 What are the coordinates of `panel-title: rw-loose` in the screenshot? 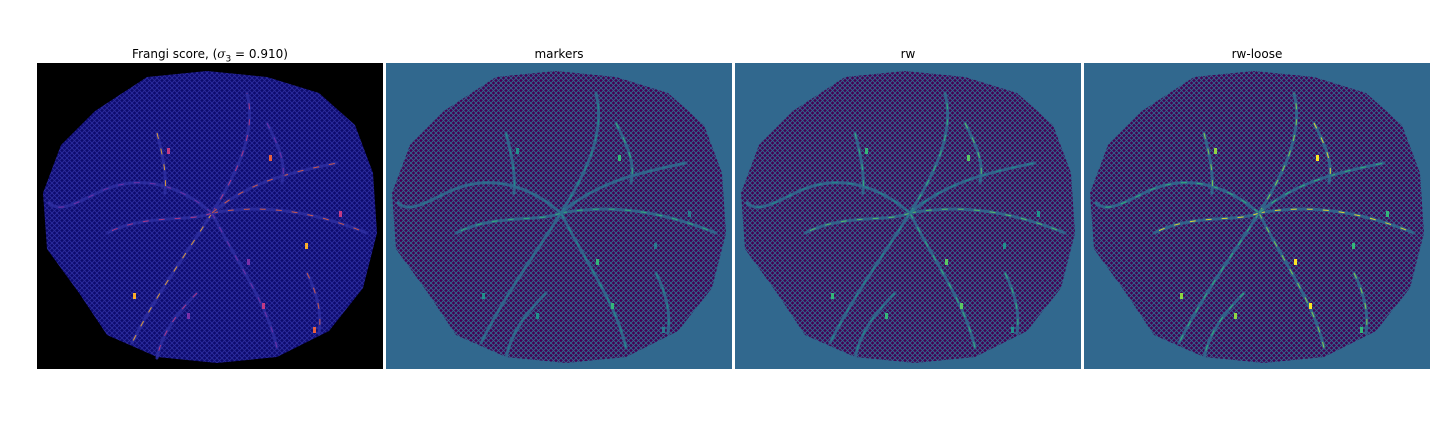 It's located at (1257, 54).